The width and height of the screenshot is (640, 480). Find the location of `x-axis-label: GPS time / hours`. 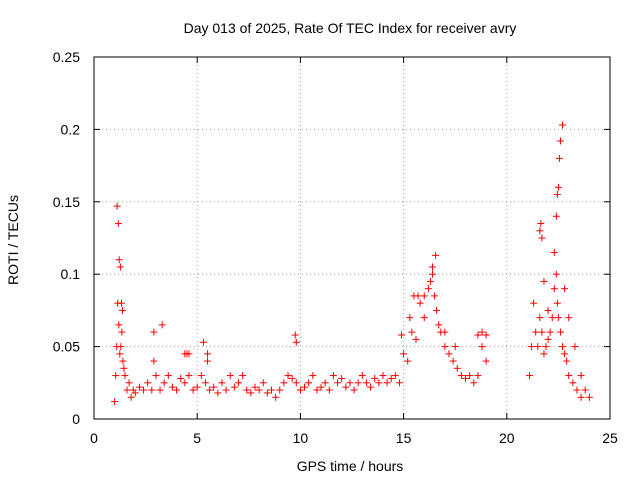

x-axis-label: GPS time / hours is located at coordinates (350, 466).